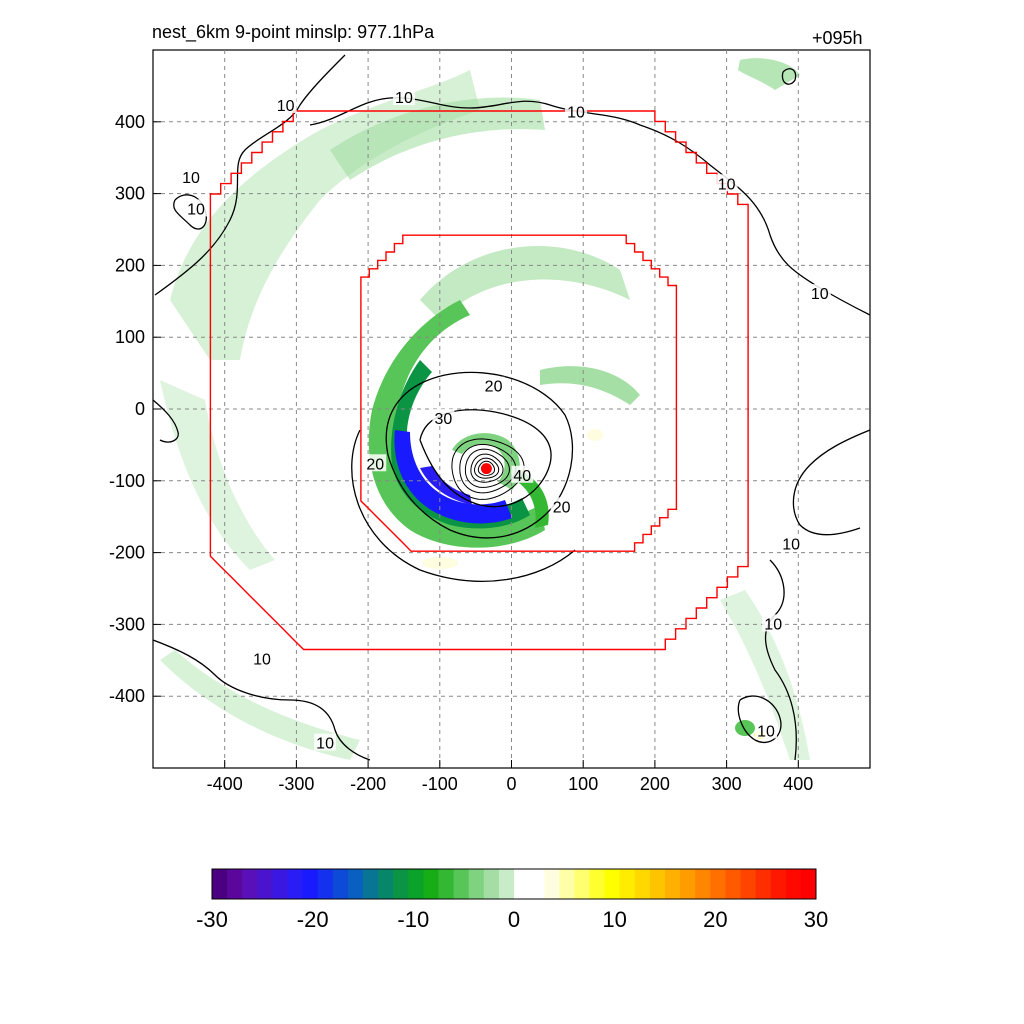 The image size is (1024, 1024). Describe the element at coordinates (583, 784) in the screenshot. I see `x-tick-label: 100` at that location.